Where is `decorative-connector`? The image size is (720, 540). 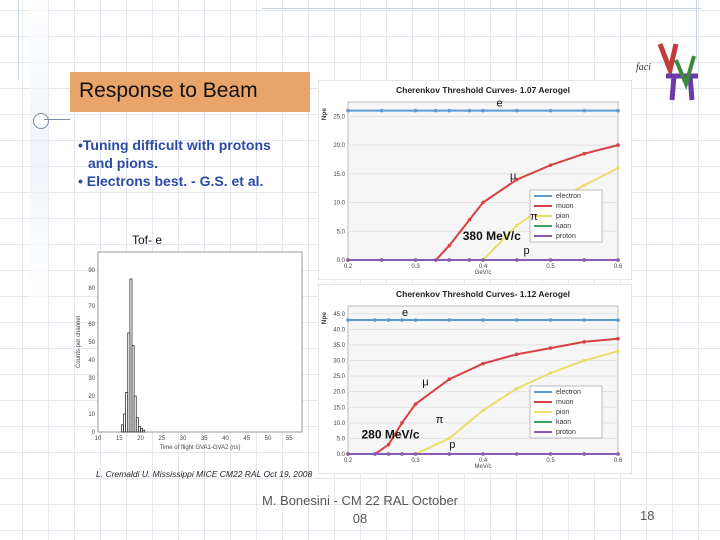
decorative-connector is located at coordinates (57, 119).